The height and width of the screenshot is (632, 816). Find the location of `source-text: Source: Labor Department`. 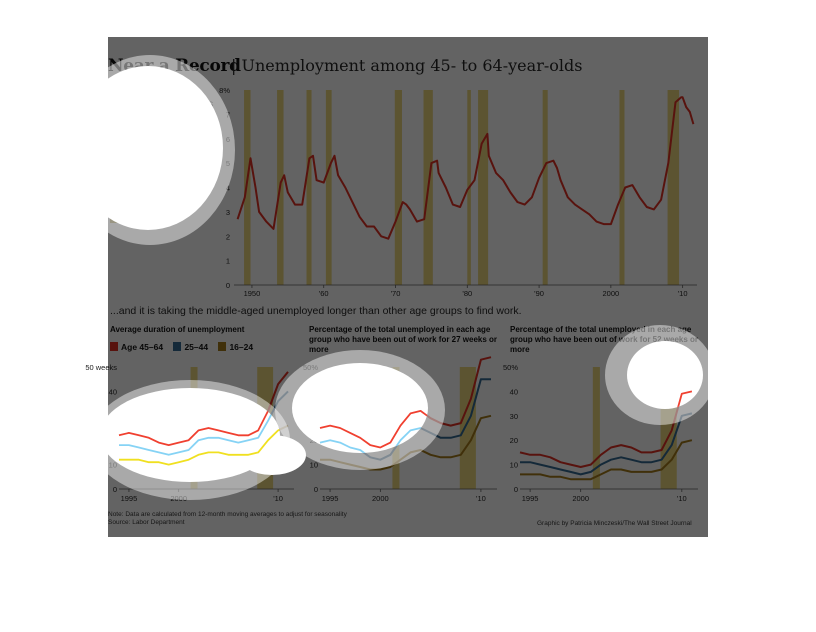

source-text: Source: Labor Department is located at coordinates (146, 522).